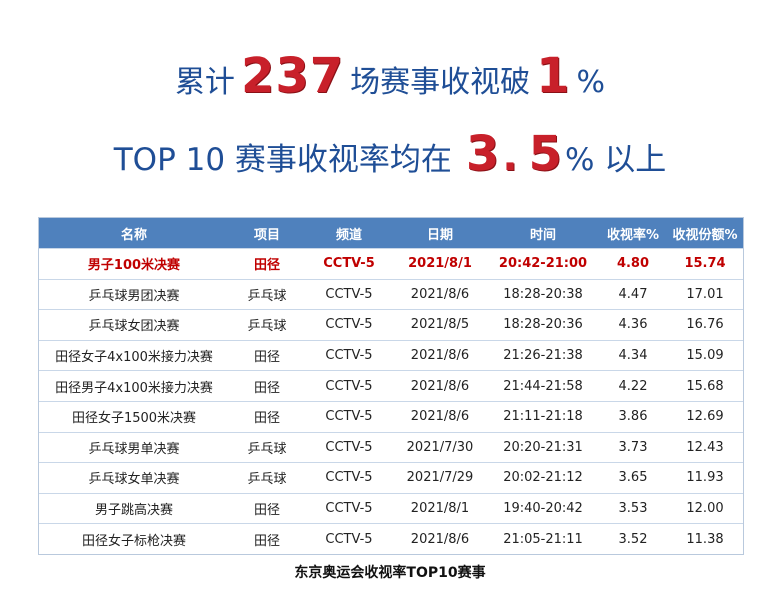 This screenshot has height=594, width=780. I want to click on table-cell: 4.22, so click(633, 386).